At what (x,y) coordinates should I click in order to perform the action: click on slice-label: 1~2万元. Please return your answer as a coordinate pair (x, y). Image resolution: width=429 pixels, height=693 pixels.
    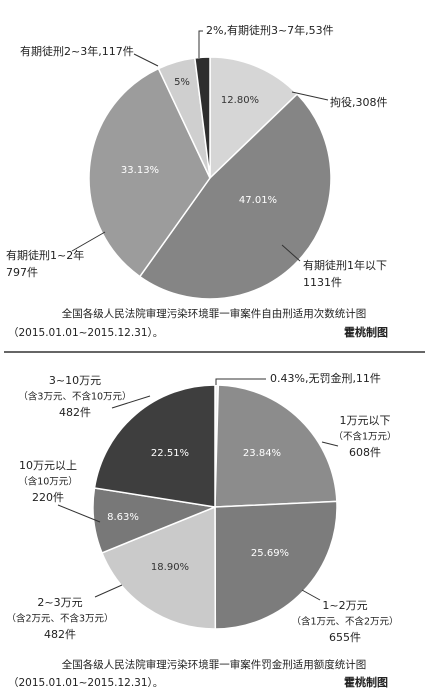
    Looking at the image, I should click on (344, 605).